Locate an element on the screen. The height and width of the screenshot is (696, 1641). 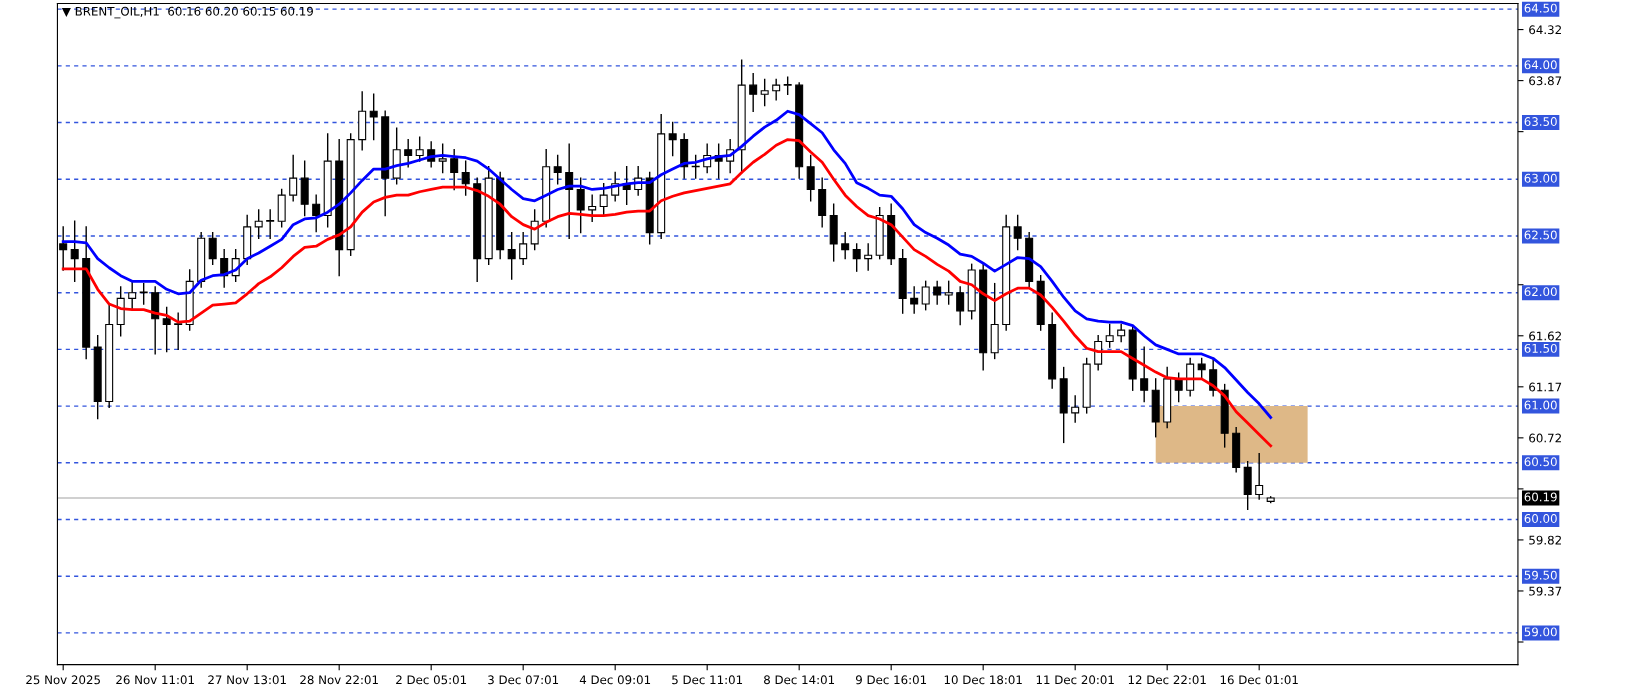
x-tick-label: 2 Dec 05:01 is located at coordinates (431, 680).